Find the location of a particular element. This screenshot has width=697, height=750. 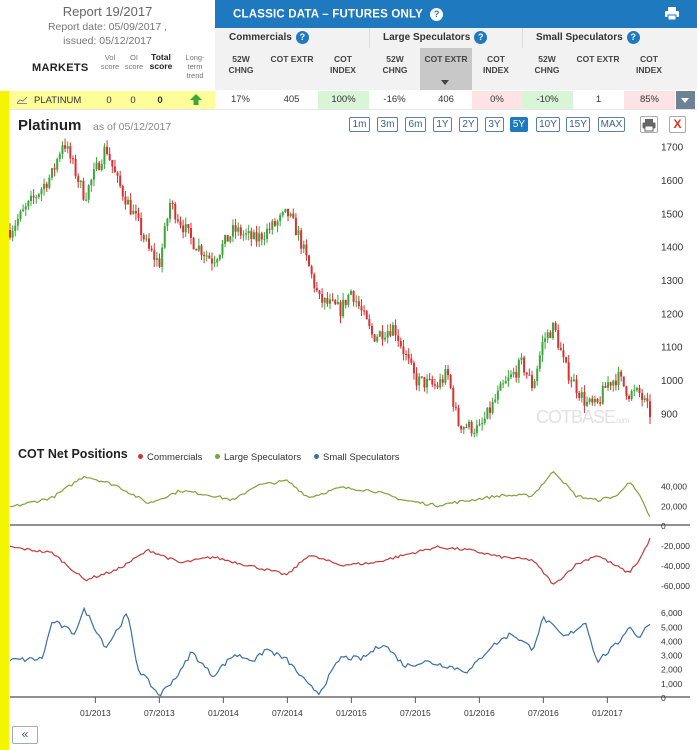

table-row is located at coordinates (107, 100).